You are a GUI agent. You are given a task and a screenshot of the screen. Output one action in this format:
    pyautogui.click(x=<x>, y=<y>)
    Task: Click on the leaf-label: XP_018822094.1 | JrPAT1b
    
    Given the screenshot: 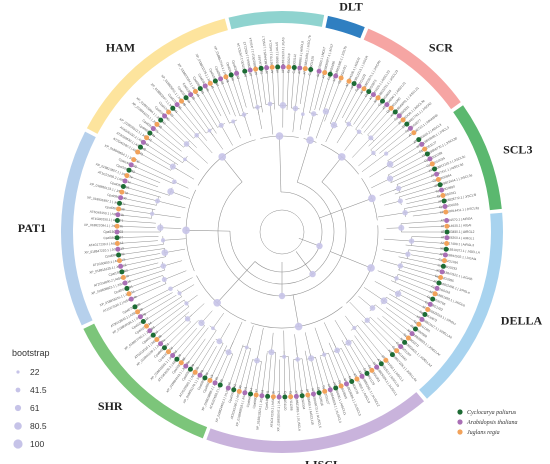 What is the action you would take?
    pyautogui.click(x=104, y=225)
    